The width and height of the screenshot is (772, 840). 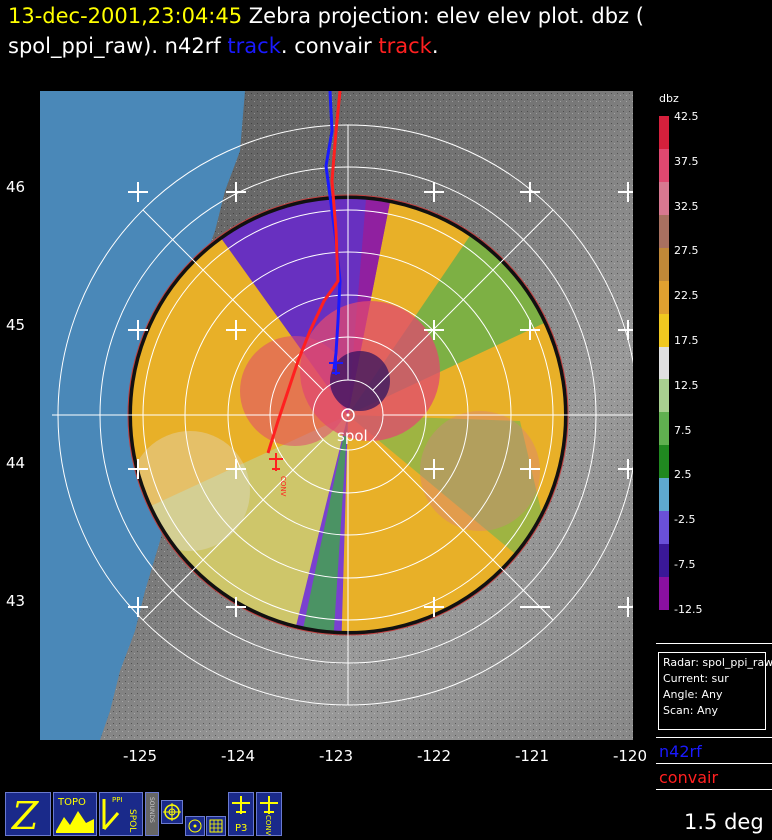 What do you see at coordinates (117, 800) in the screenshot?
I see `svg-text: PPI` at bounding box center [117, 800].